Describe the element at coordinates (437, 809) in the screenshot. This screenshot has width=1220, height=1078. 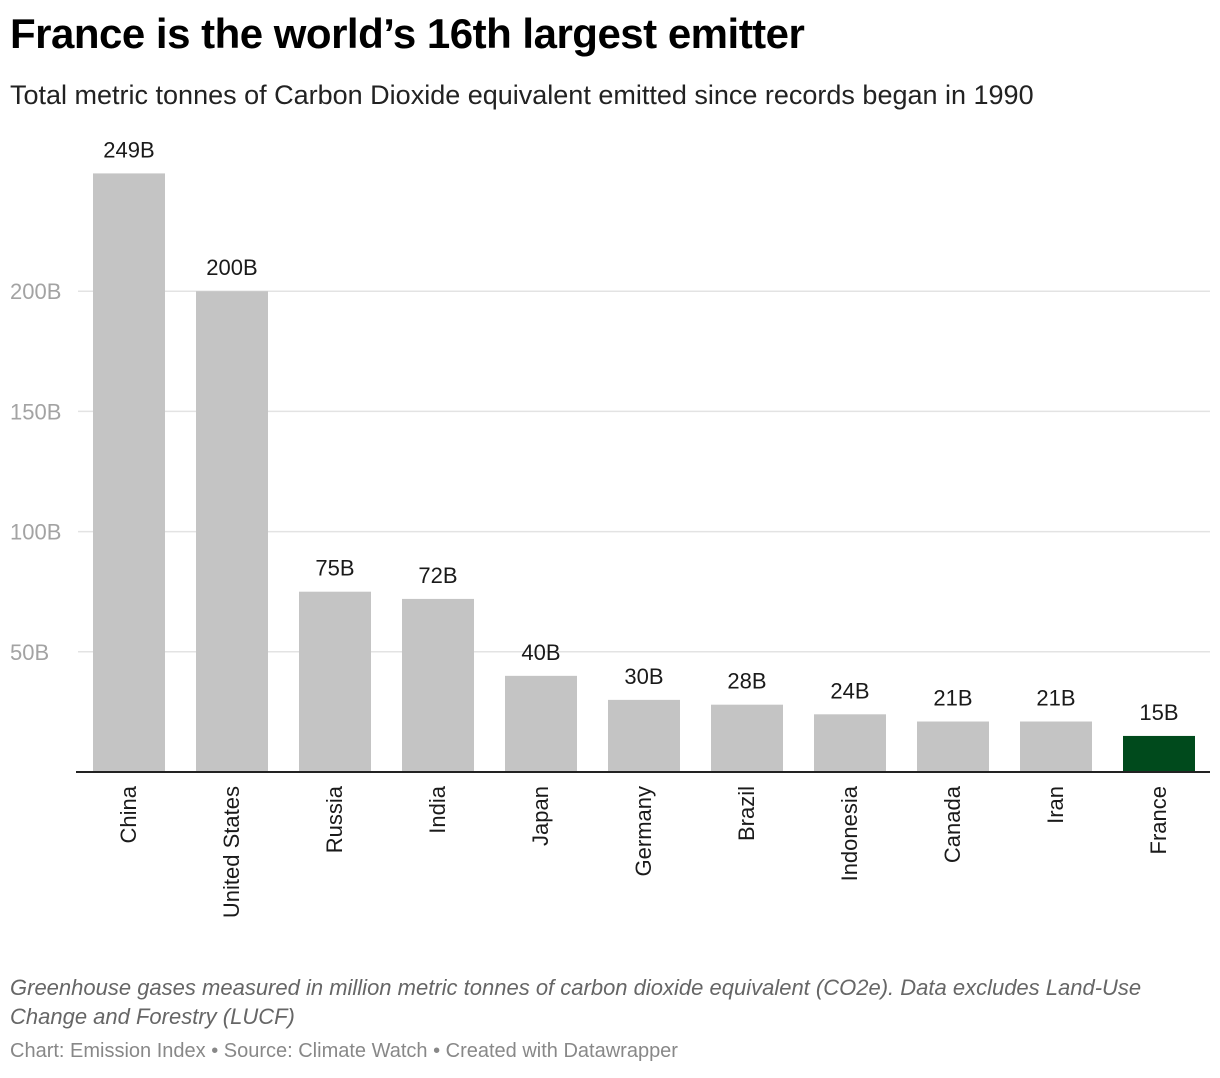
I see `x-tick-label: India` at that location.